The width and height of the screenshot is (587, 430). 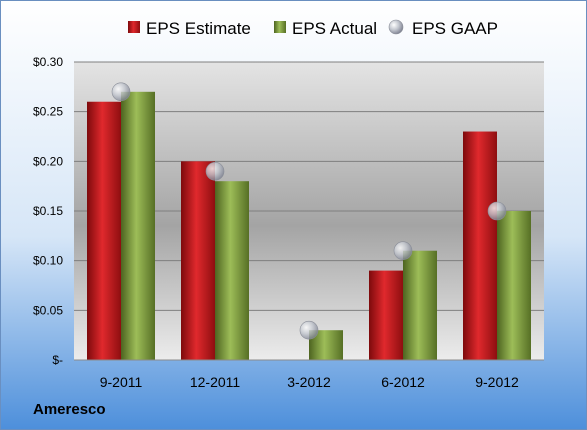 What do you see at coordinates (69, 409) in the screenshot?
I see `company-name: Ameresco` at bounding box center [69, 409].